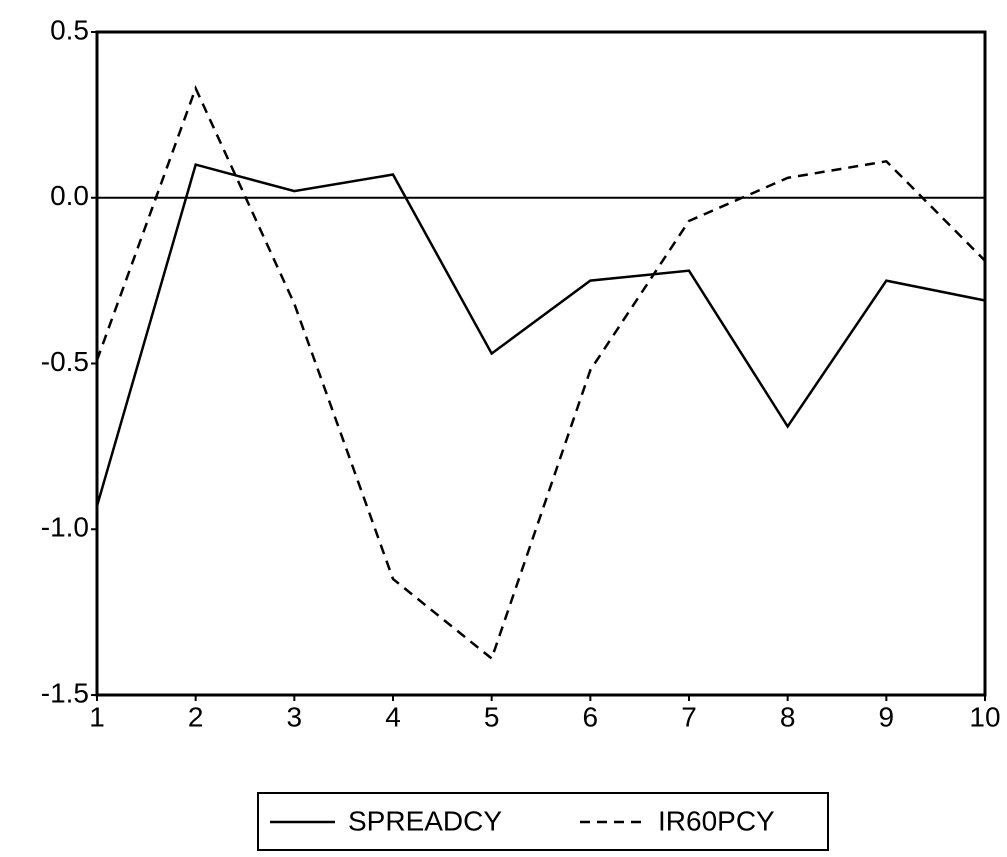 Image resolution: width=1007 pixels, height=857 pixels. Describe the element at coordinates (887, 716) in the screenshot. I see `x-tick-label: 9` at that location.